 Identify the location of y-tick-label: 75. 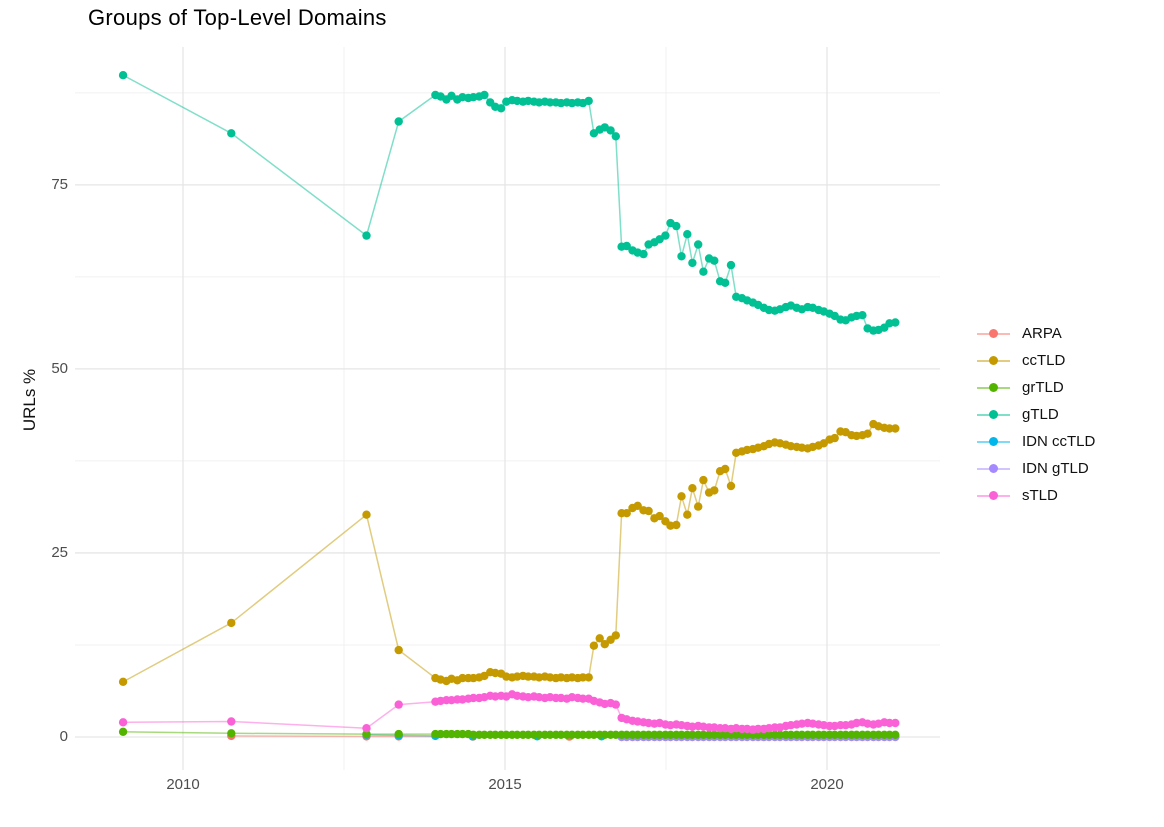
(59, 184).